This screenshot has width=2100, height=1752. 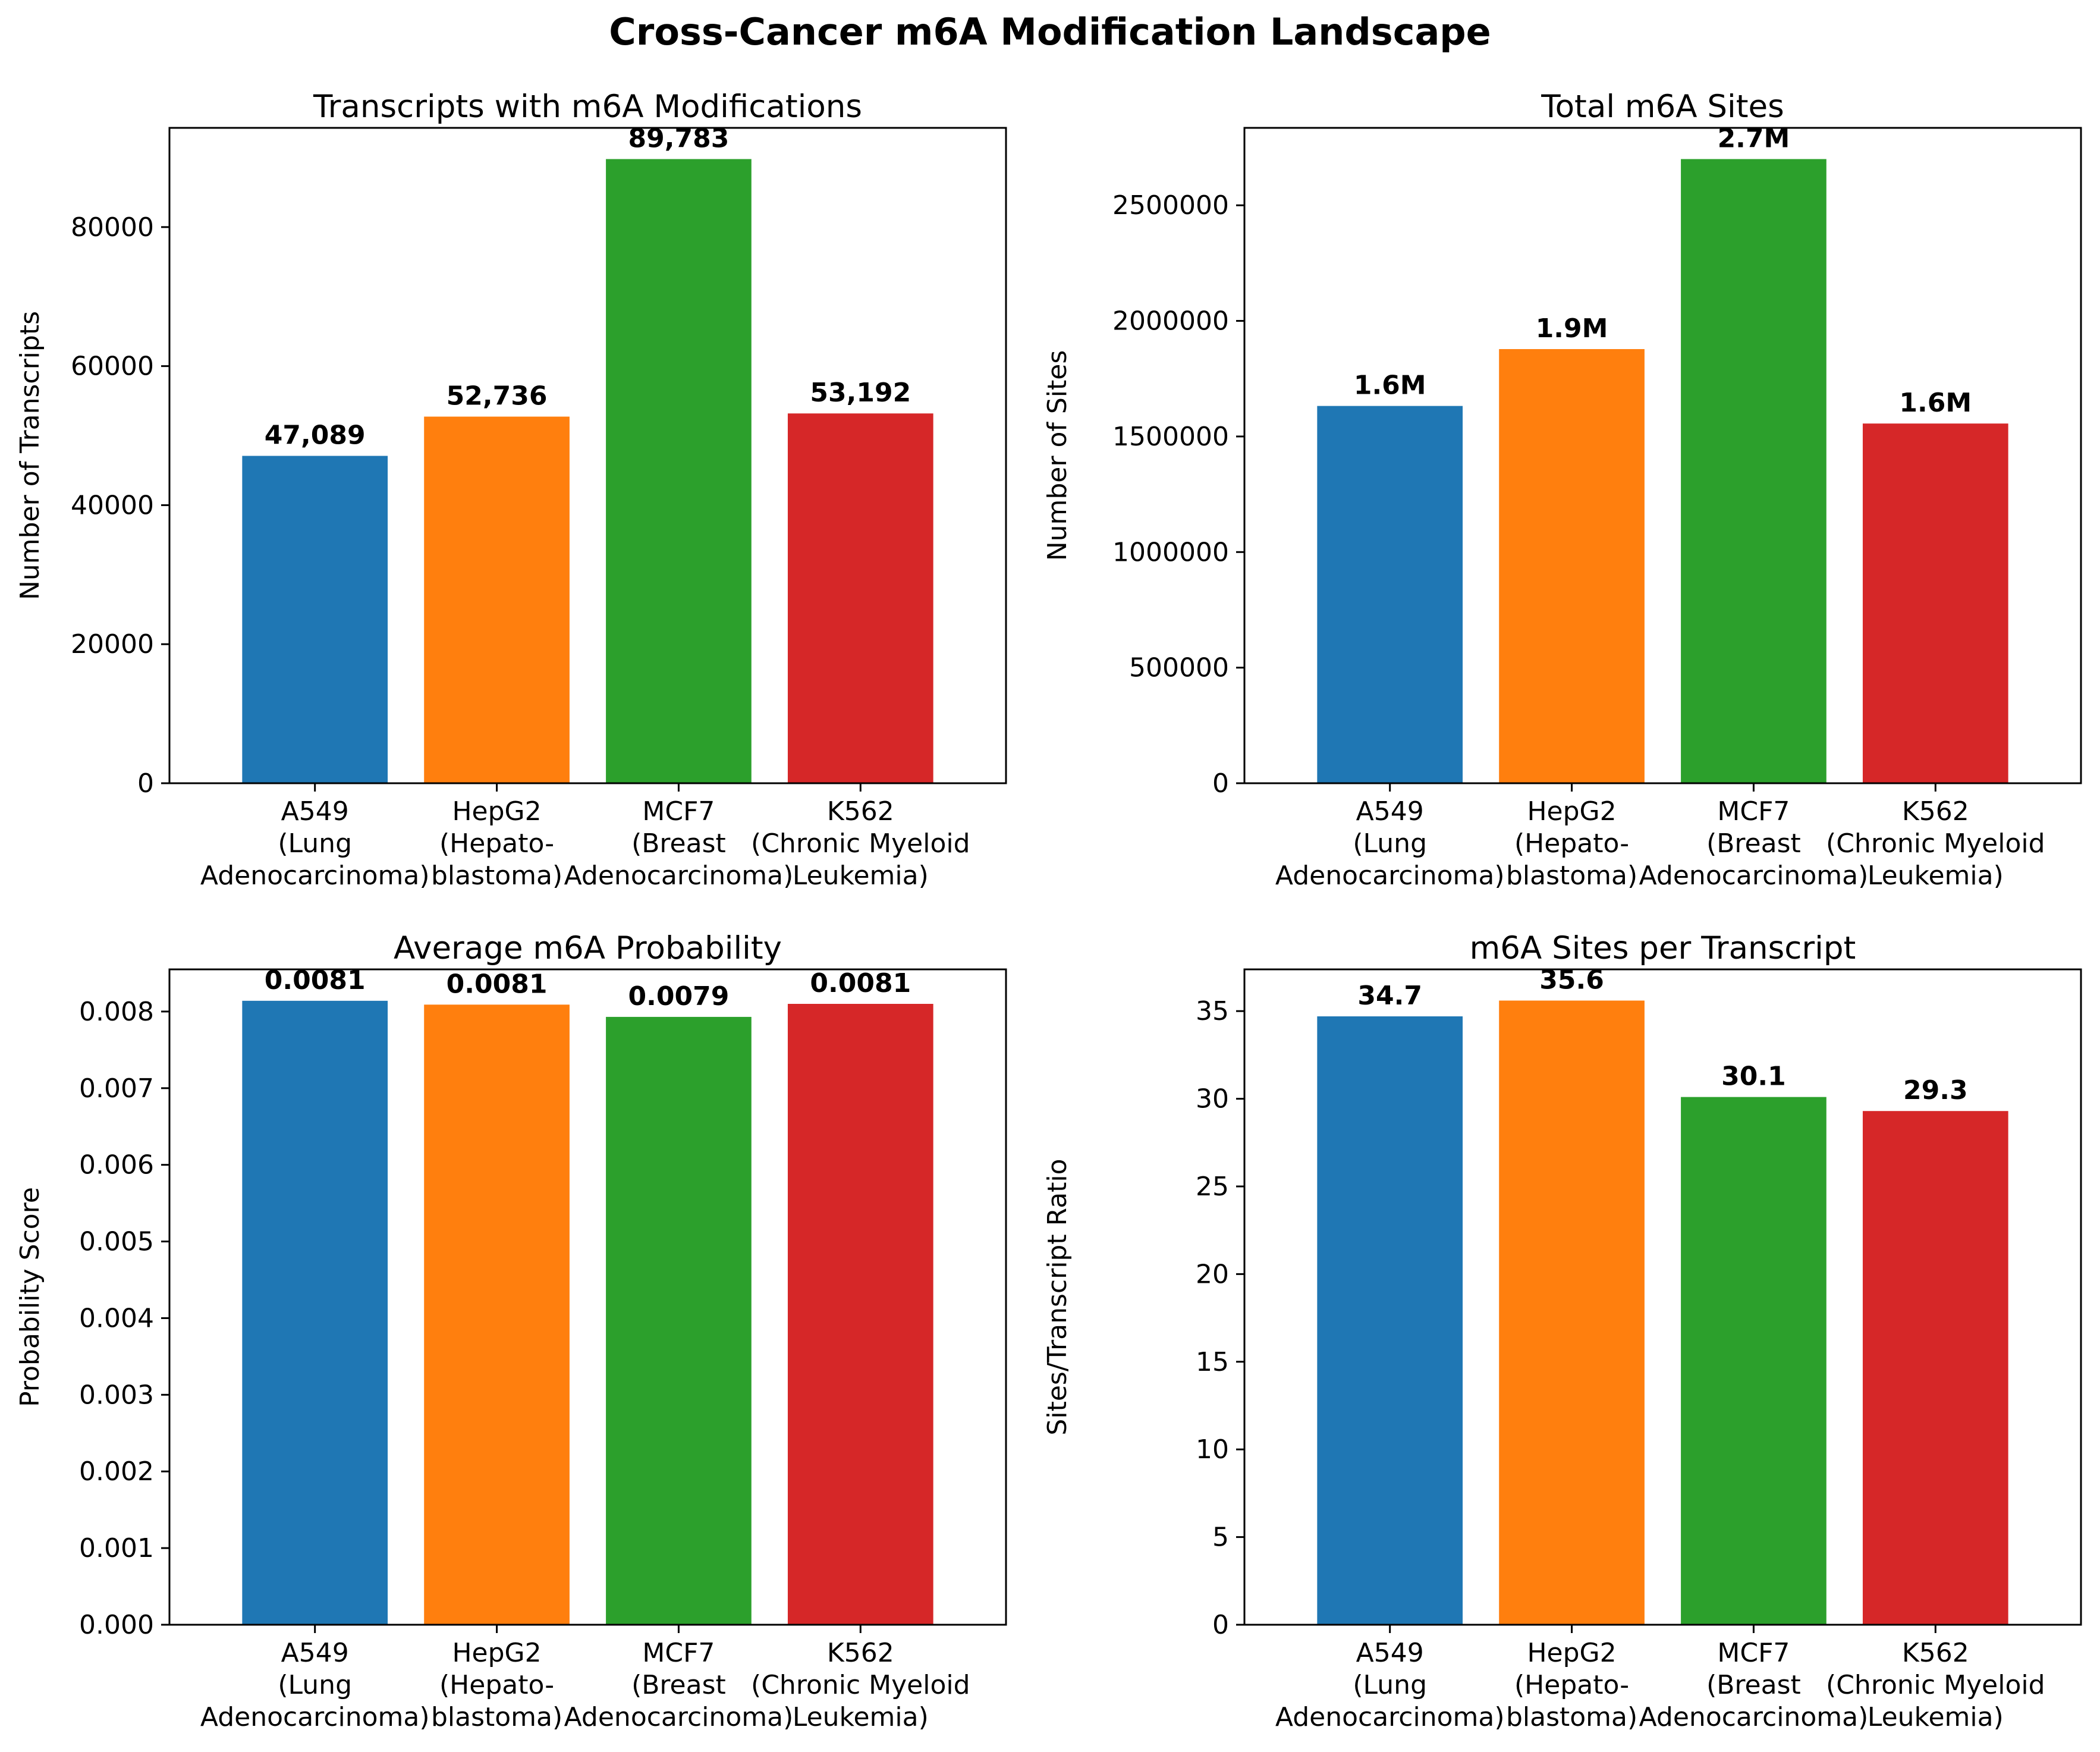 I want to click on data-label: 29.3, so click(x=1935, y=1090).